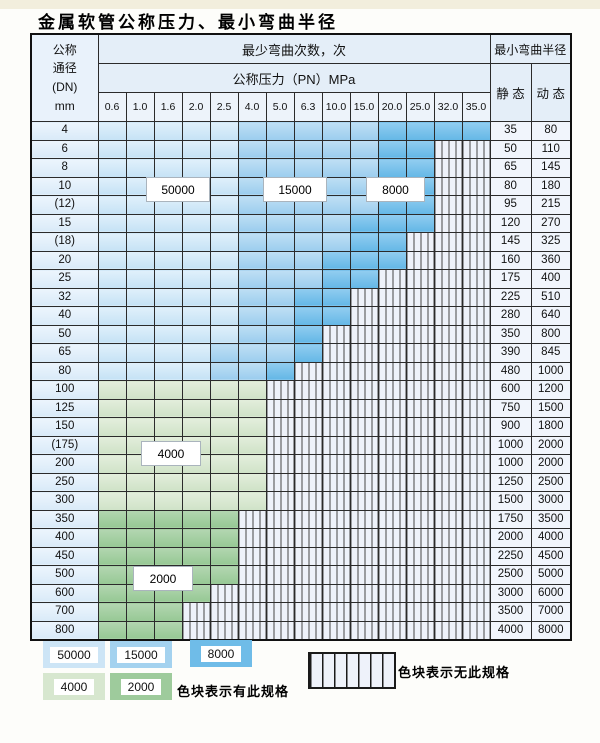 This screenshot has width=600, height=743. What do you see at coordinates (301, 501) in the screenshot?
I see `table-row: 300 1500 3000` at bounding box center [301, 501].